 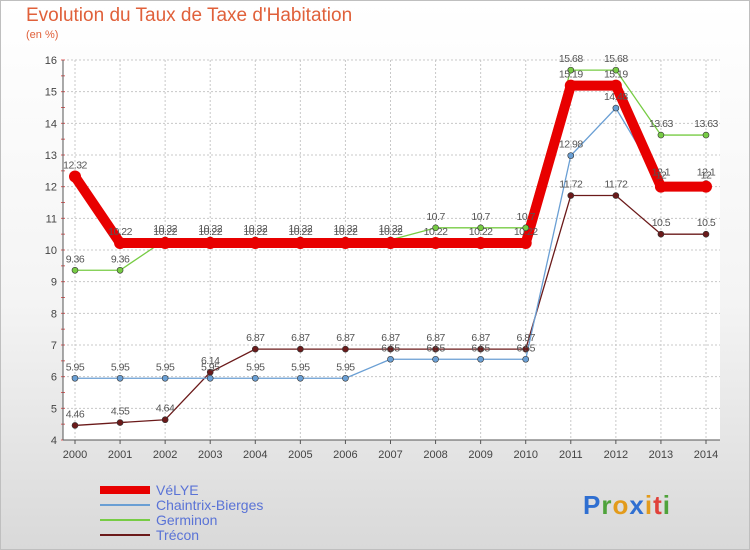 What do you see at coordinates (218, 490) in the screenshot?
I see `legend-item: VéLYE` at bounding box center [218, 490].